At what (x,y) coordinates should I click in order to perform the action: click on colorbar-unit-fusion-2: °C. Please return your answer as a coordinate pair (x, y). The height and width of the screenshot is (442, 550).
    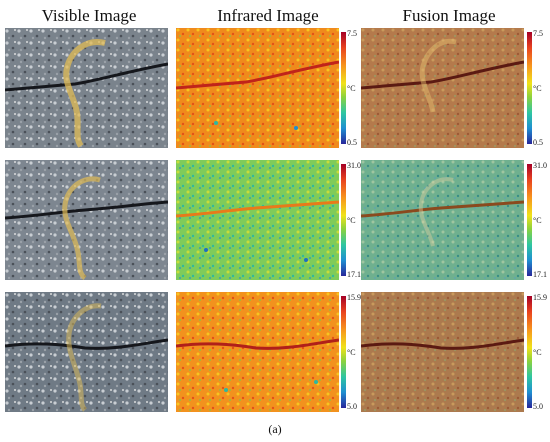
    Looking at the image, I should click on (537, 220).